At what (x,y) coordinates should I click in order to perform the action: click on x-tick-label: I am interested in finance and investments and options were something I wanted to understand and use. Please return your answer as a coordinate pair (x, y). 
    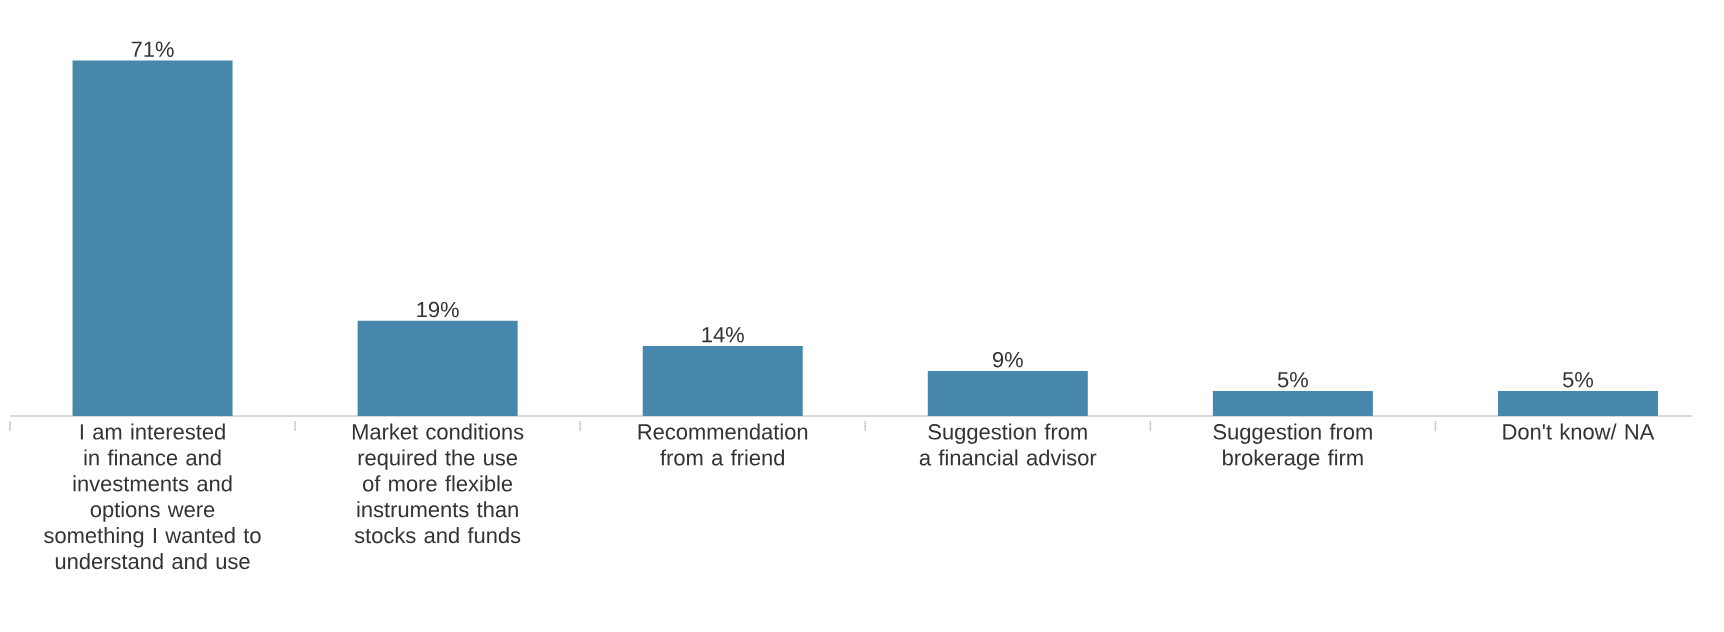
    Looking at the image, I should click on (152, 496).